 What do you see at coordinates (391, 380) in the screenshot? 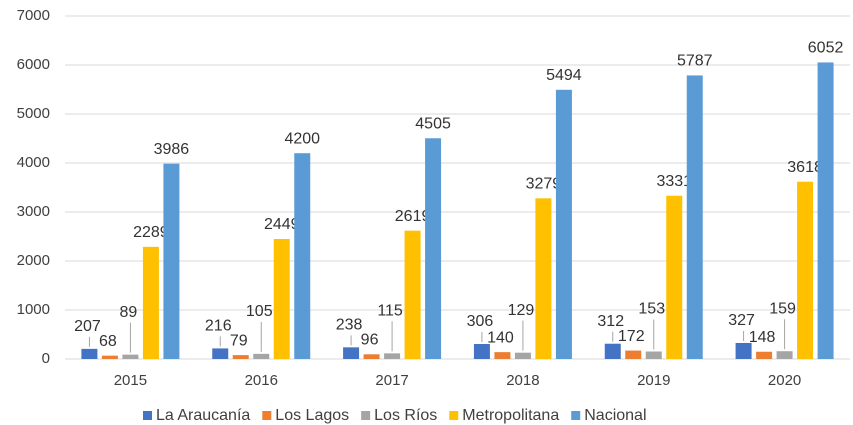
I see `x-tick-label: 2017` at bounding box center [391, 380].